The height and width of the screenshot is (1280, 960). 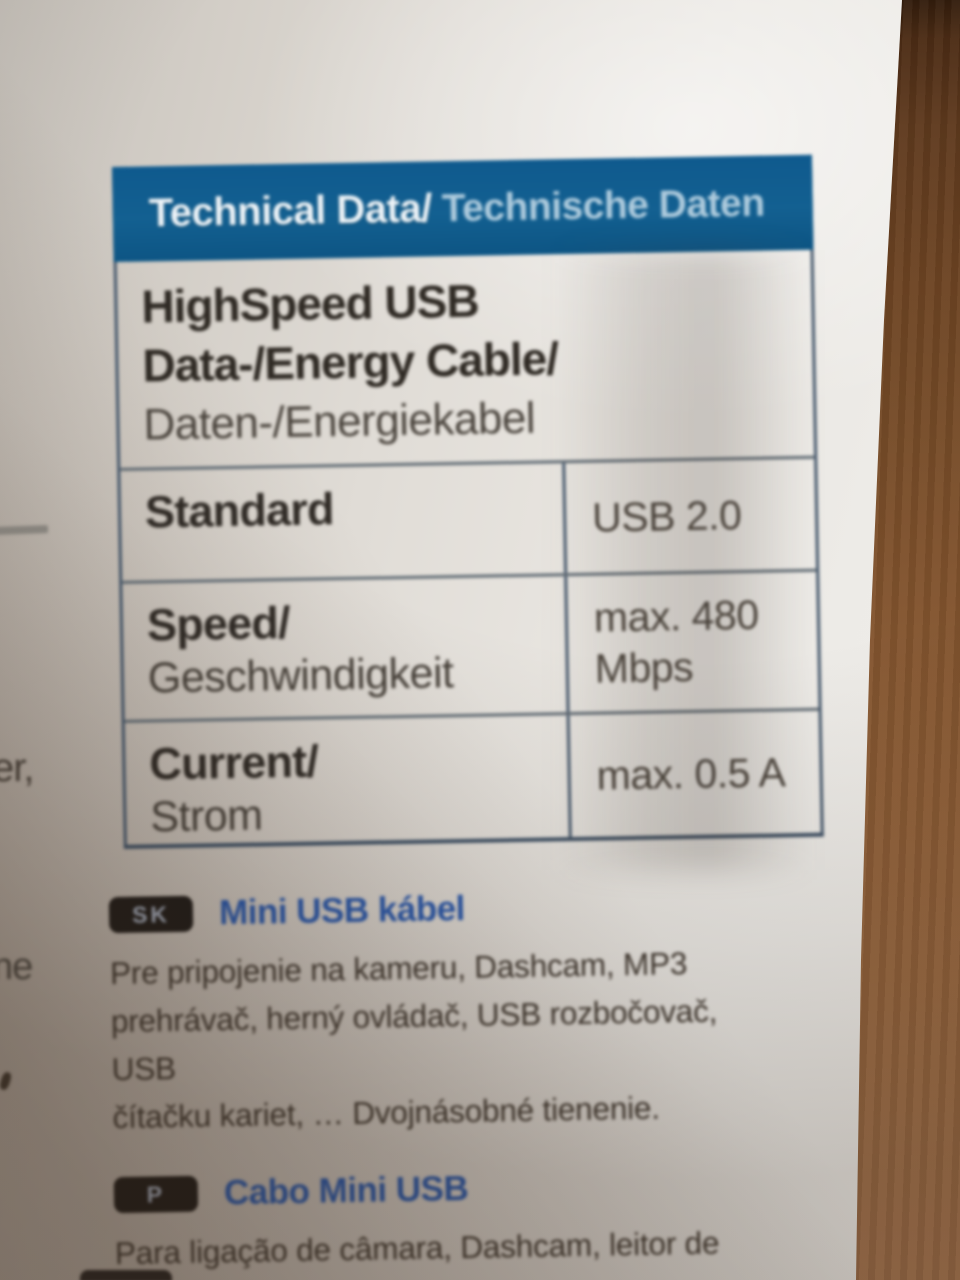 What do you see at coordinates (682, 560) in the screenshot?
I see `cast-shadow` at bounding box center [682, 560].